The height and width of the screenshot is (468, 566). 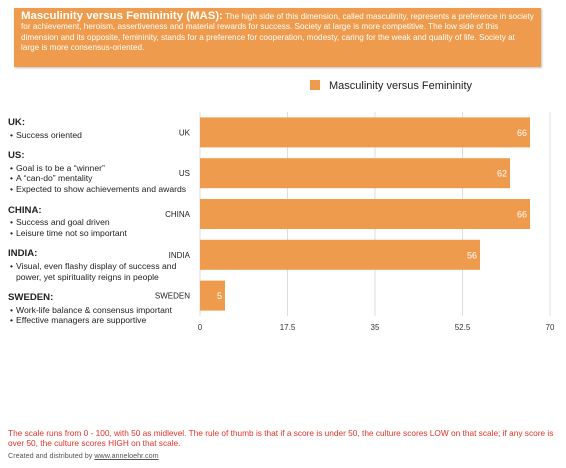 What do you see at coordinates (200, 327) in the screenshot?
I see `x-tick-label: 0` at bounding box center [200, 327].